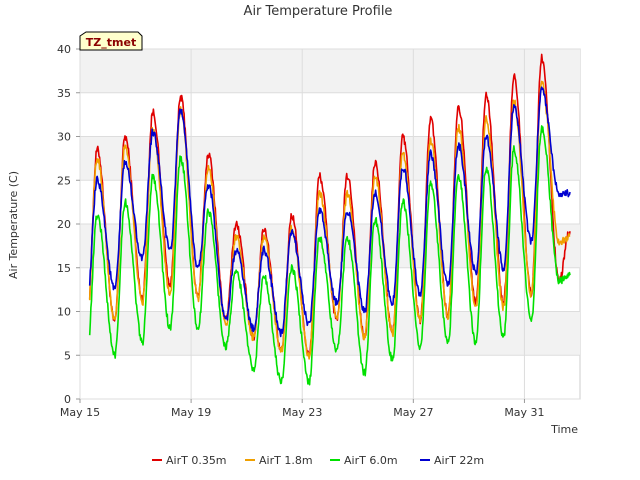 This screenshot has width=640, height=480. Describe the element at coordinates (318, 460) in the screenshot. I see `legend: AirT 0.35m AirT 1.8m AirT 6.0m AirT 22m` at that location.